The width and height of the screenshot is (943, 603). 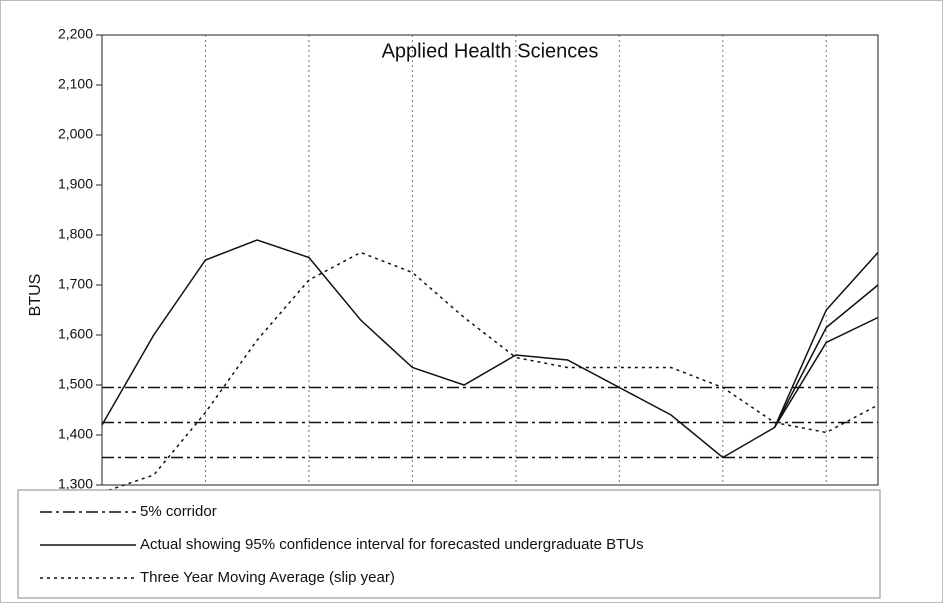 What do you see at coordinates (490, 51) in the screenshot?
I see `chart-title: Applied Health Sciences` at bounding box center [490, 51].